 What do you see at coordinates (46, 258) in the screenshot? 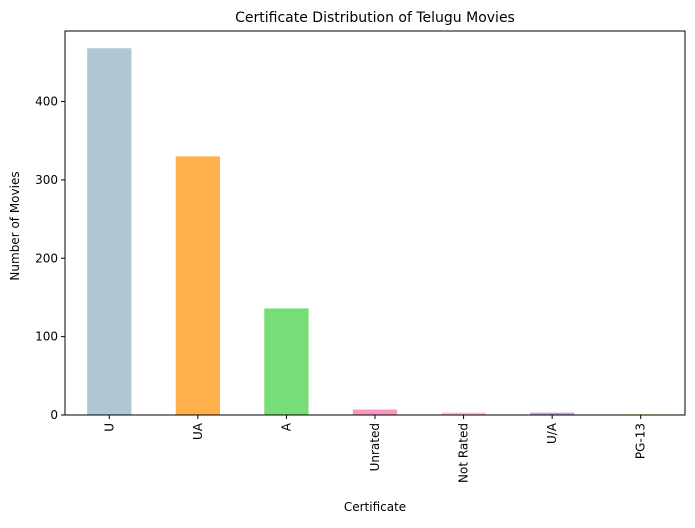
I see `y-tick-label: 200` at bounding box center [46, 258].